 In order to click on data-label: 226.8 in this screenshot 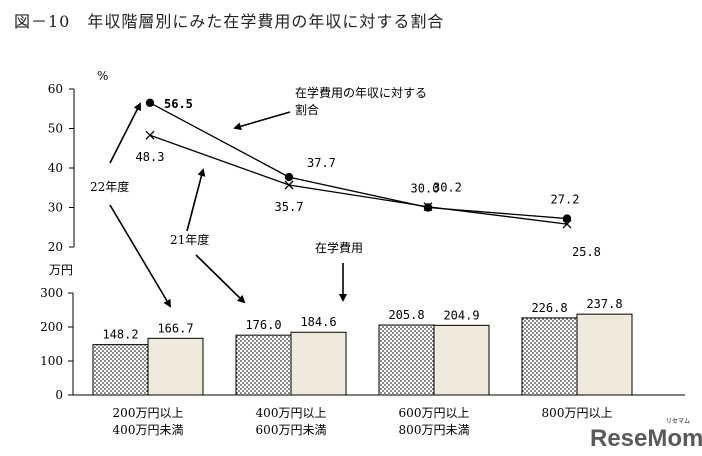, I will do `click(549, 308)`.